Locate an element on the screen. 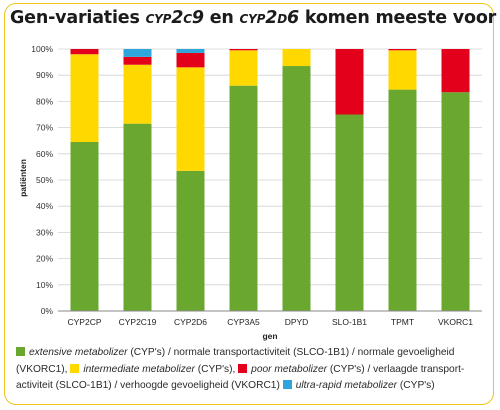 Image resolution: width=500 pixels, height=410 pixels. legend-swatch-intermediate is located at coordinates (75, 368).